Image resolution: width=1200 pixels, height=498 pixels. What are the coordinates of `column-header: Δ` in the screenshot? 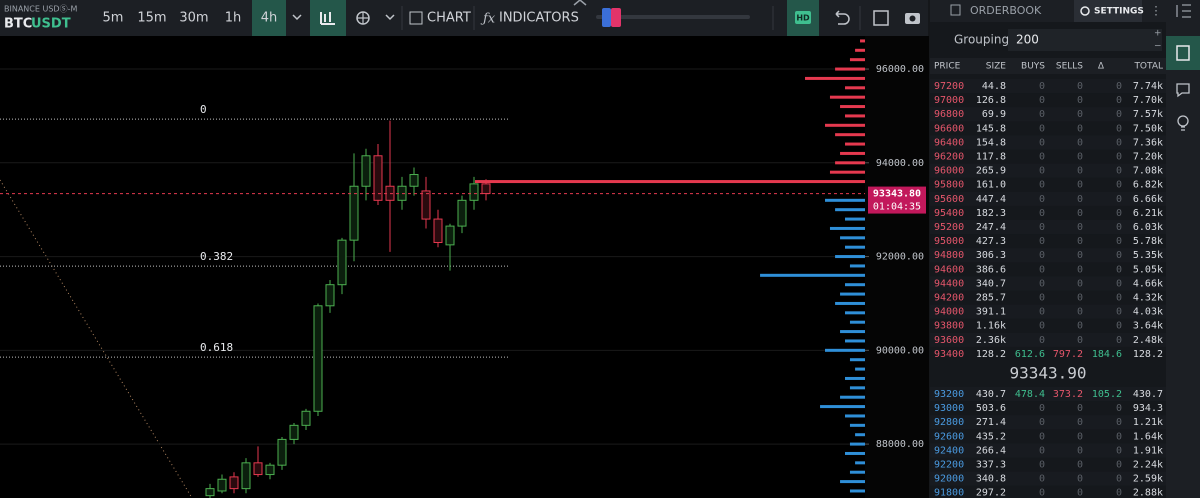 It's located at (1101, 67).